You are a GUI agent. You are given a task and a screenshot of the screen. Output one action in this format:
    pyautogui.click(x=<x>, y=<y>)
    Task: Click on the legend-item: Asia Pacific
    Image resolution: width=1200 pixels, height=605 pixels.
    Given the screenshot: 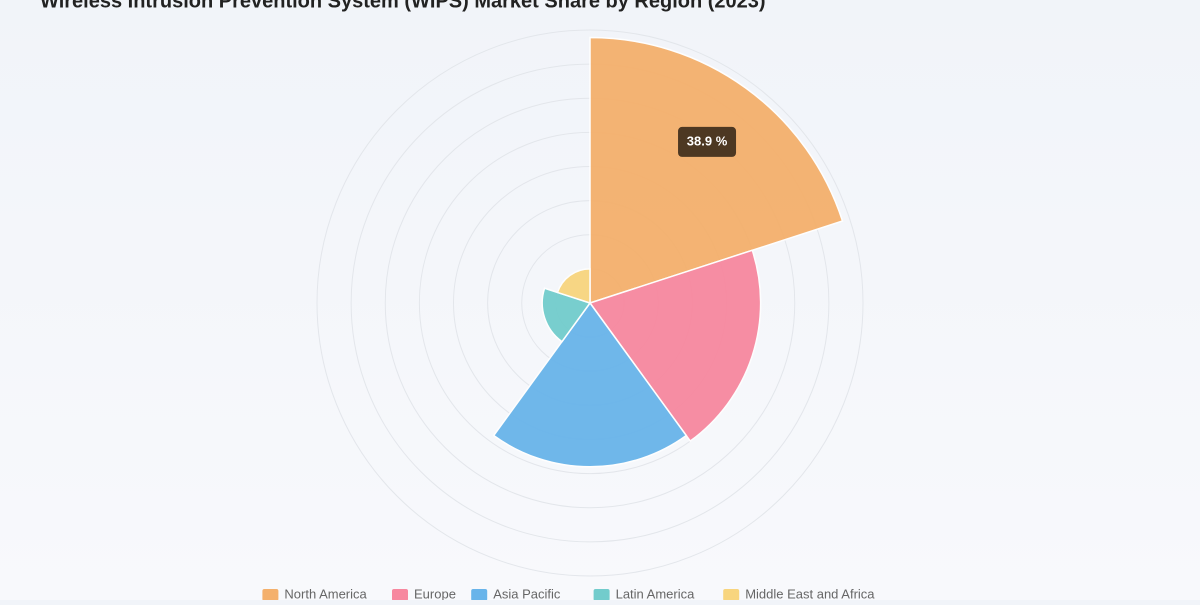 What is the action you would take?
    pyautogui.click(x=516, y=593)
    